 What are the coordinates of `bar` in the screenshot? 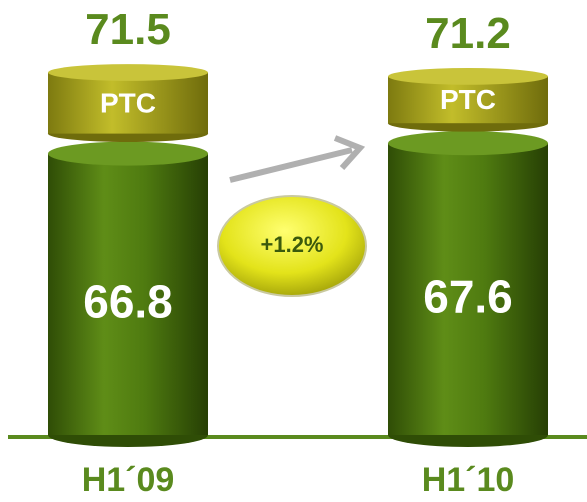 It's located at (128, 103).